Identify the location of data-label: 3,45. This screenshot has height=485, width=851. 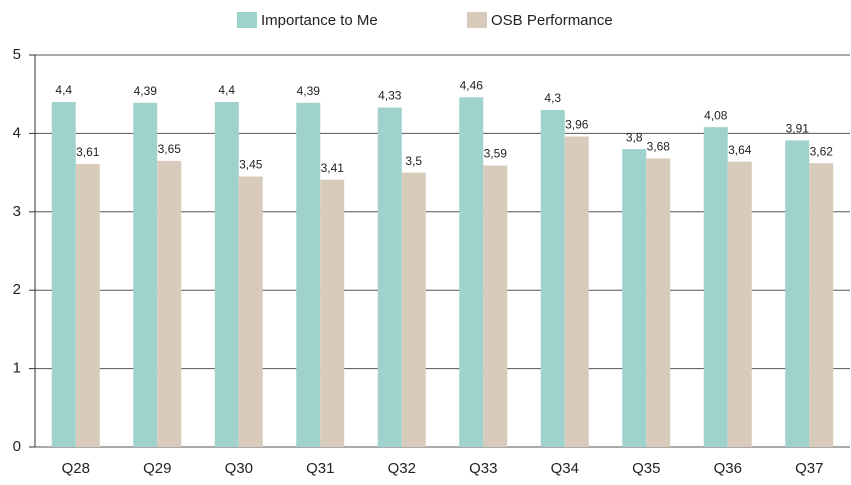
(251, 165).